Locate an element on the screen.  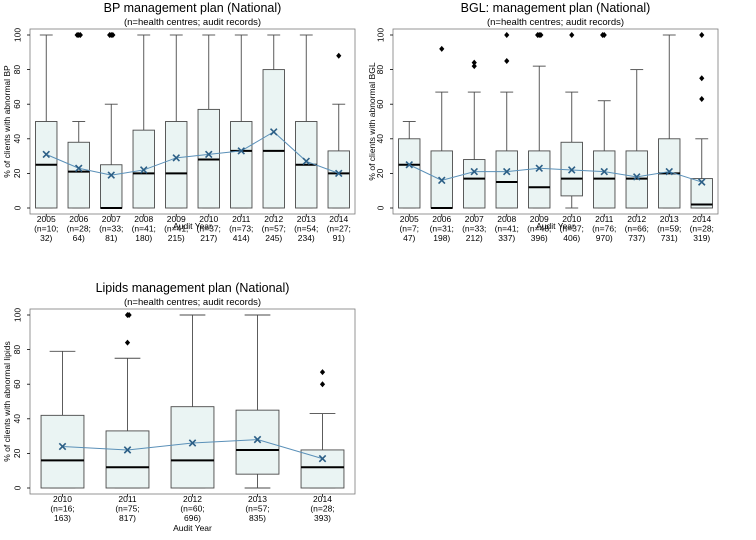
x-tick-year: 2009 is located at coordinates (176, 219).